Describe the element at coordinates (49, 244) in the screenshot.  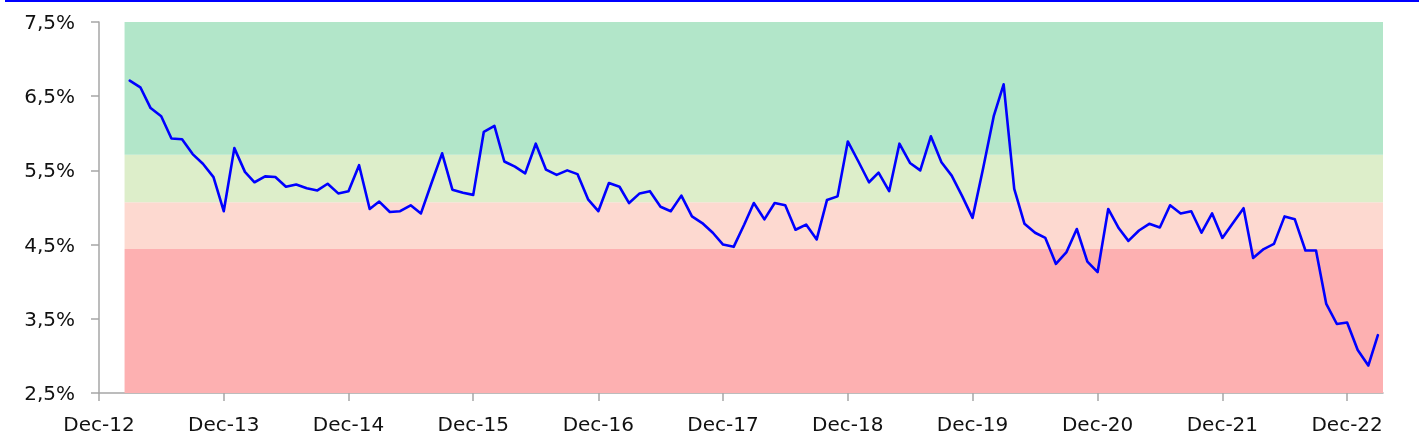
I see `y-tick-label: 4,5%` at that location.